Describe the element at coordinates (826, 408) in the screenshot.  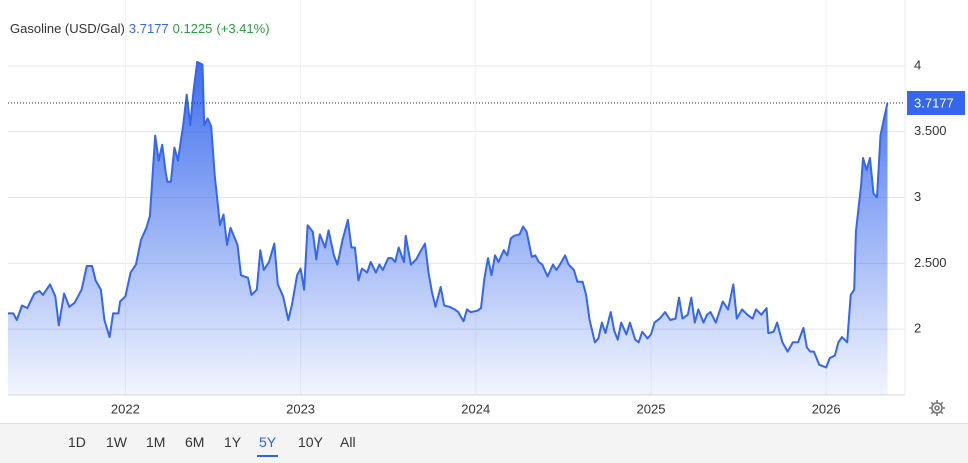
I see `x-tick-label: 2026` at that location.